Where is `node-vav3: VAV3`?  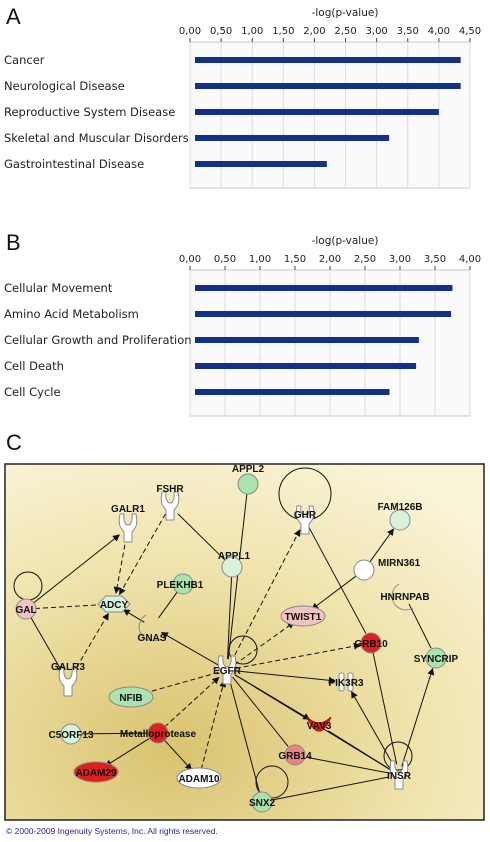 node-vav3: VAV3 is located at coordinates (319, 724).